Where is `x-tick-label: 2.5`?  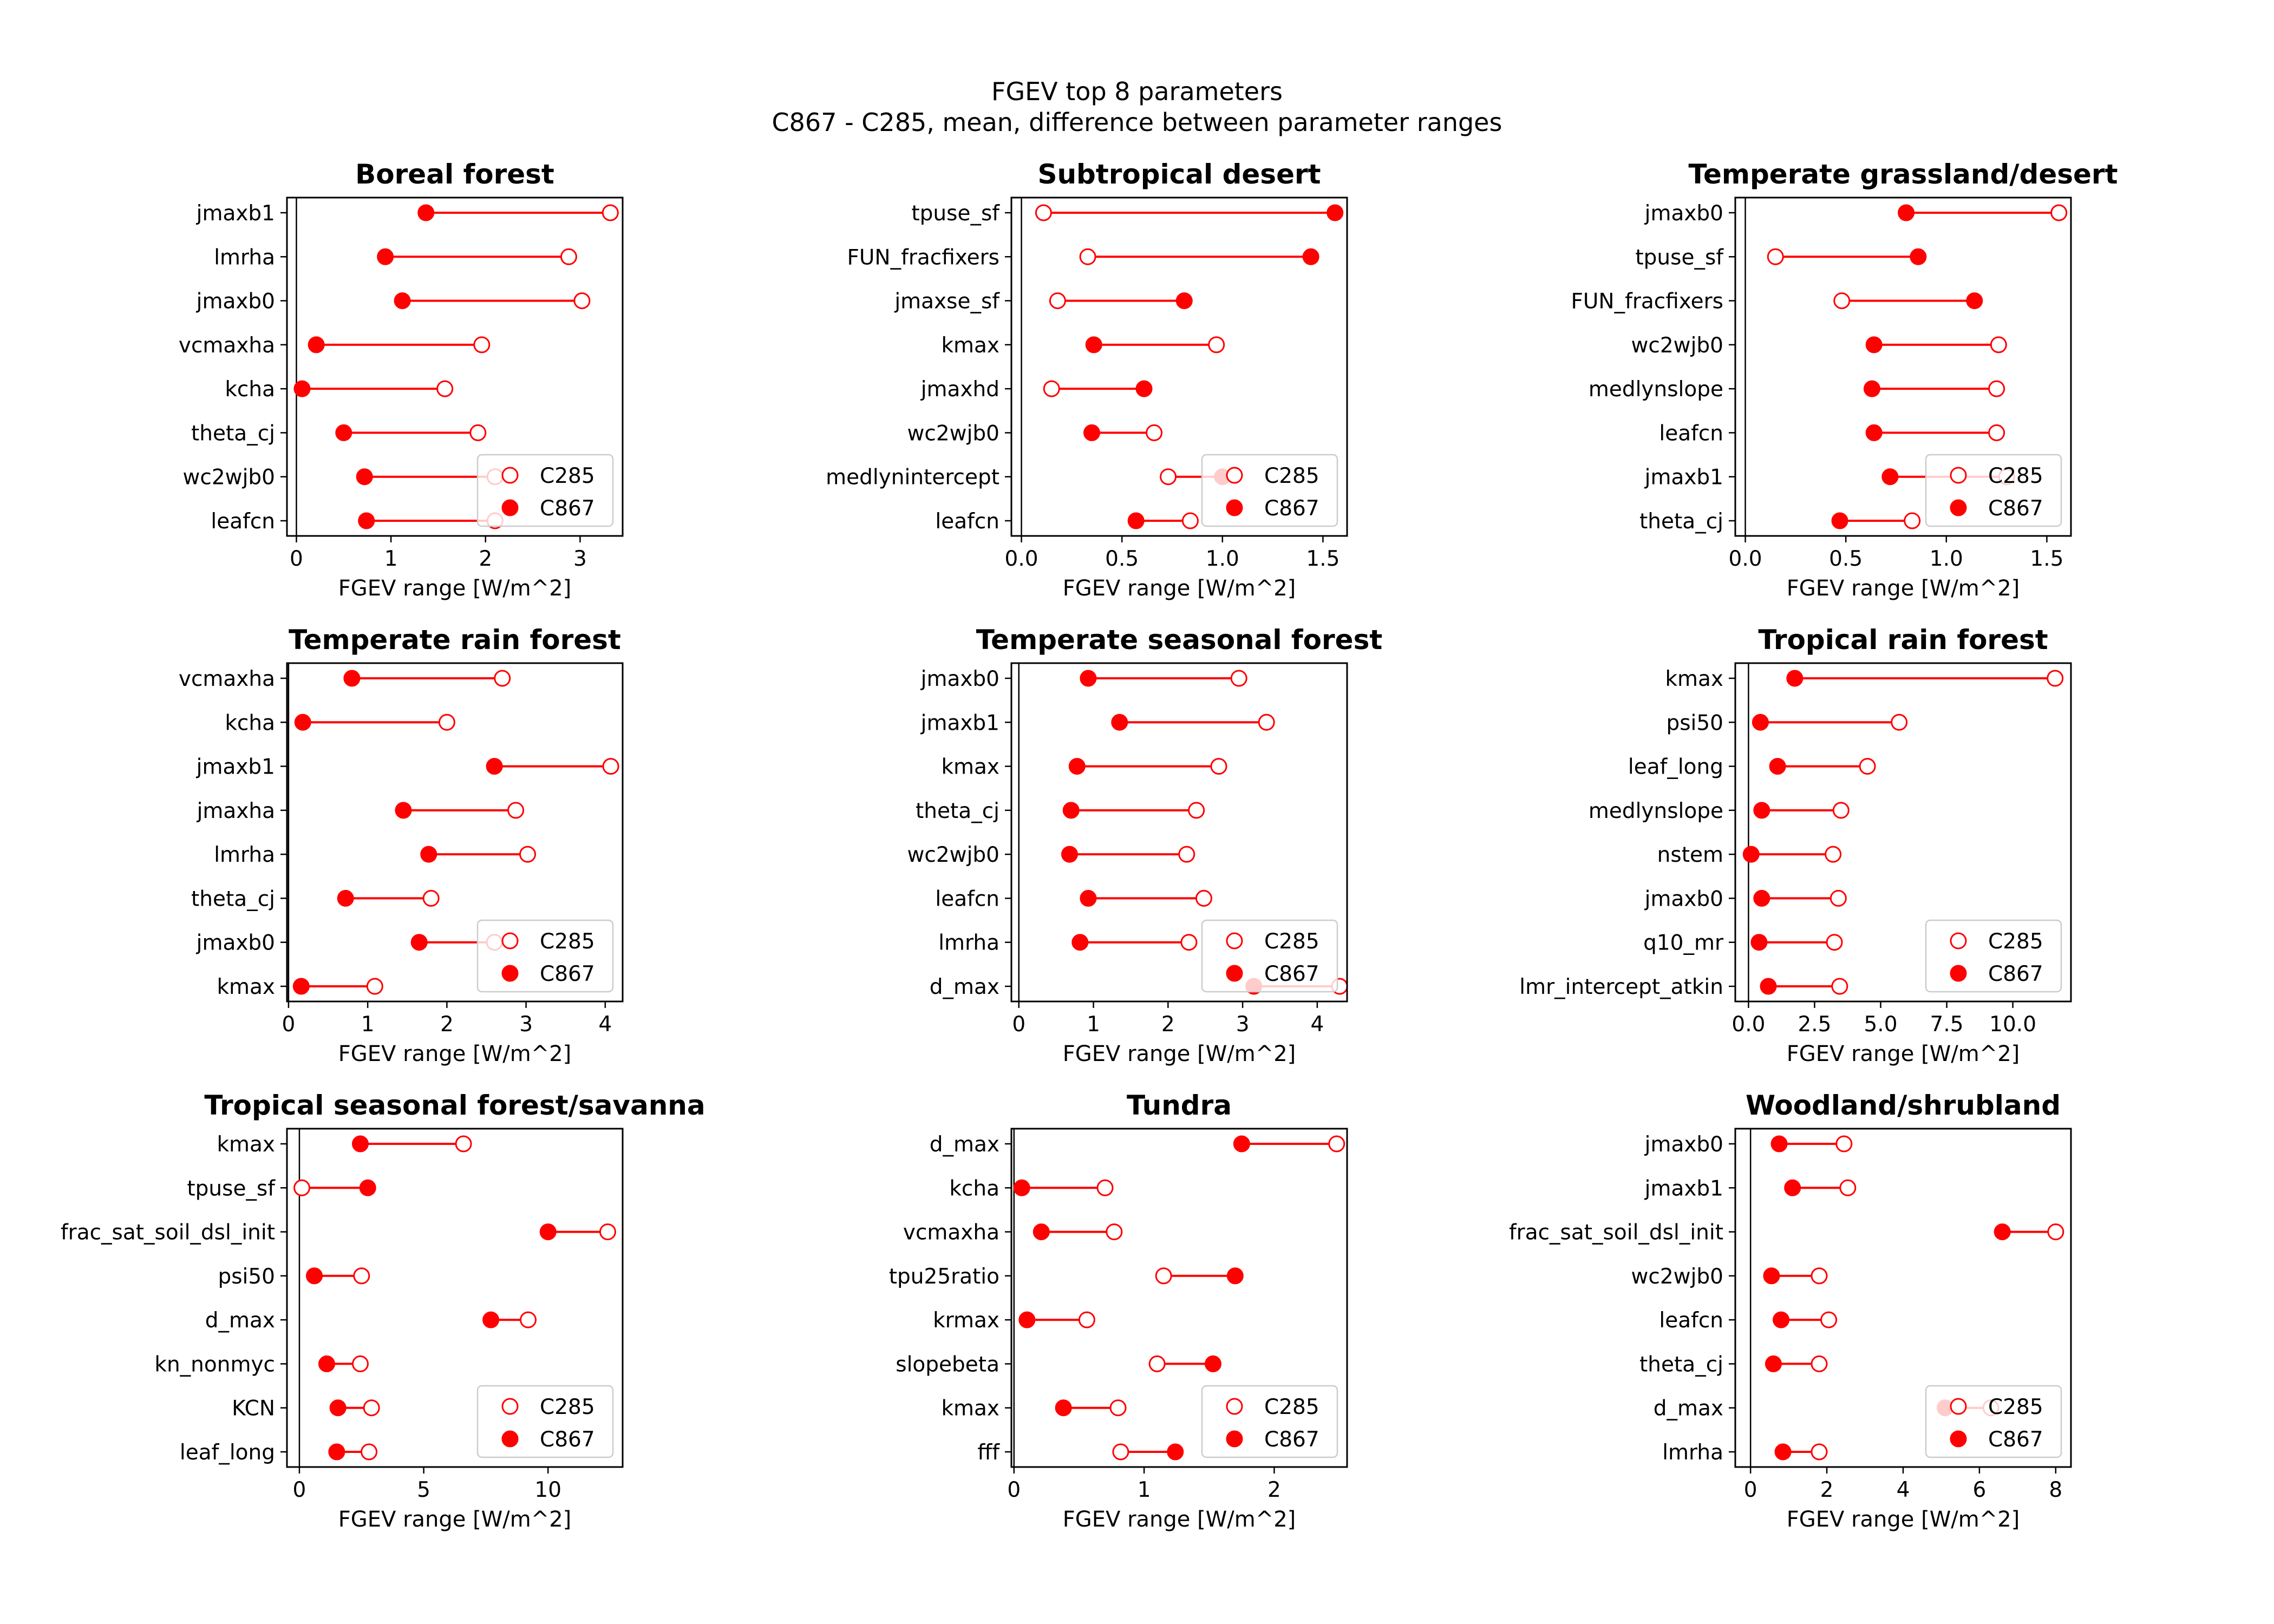 x-tick-label: 2.5 is located at coordinates (1815, 1024).